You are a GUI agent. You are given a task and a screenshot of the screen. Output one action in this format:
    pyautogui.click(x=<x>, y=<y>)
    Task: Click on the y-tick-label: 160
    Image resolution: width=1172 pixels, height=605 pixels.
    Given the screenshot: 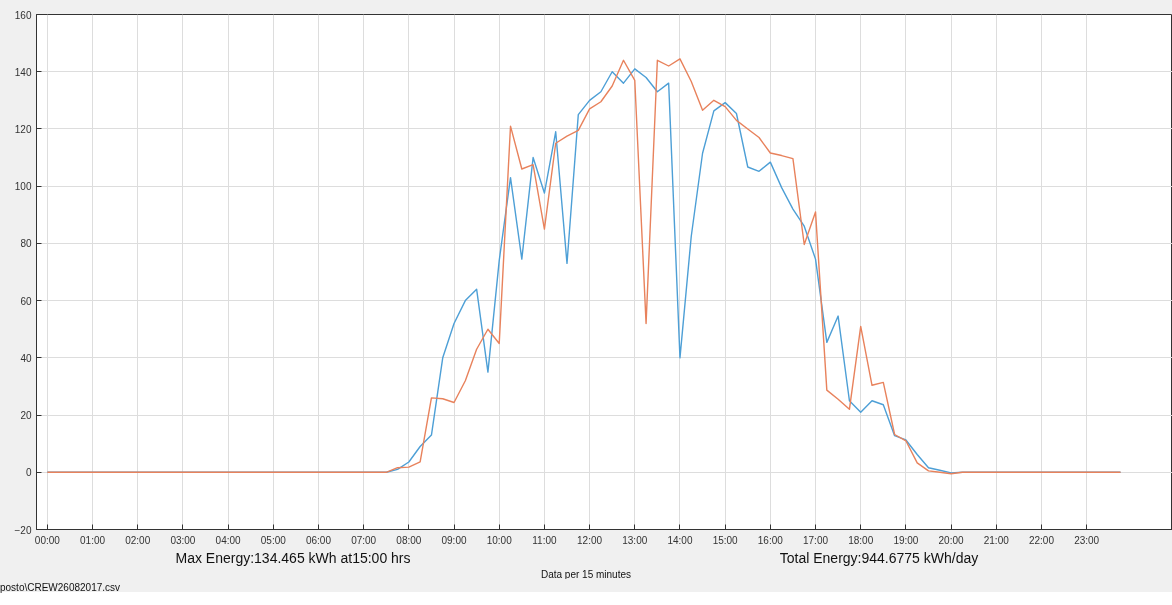 What is the action you would take?
    pyautogui.click(x=23, y=15)
    